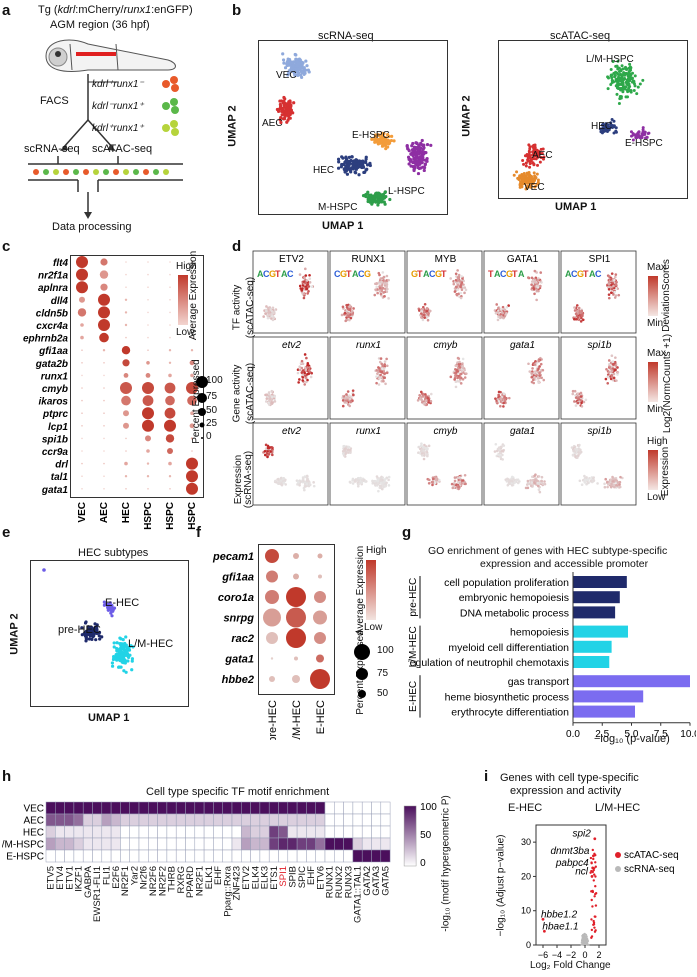 This screenshot has height=977, width=697. What do you see at coordinates (286, 75) in the screenshot?
I see `cluster-label-vec: VEC` at bounding box center [286, 75].